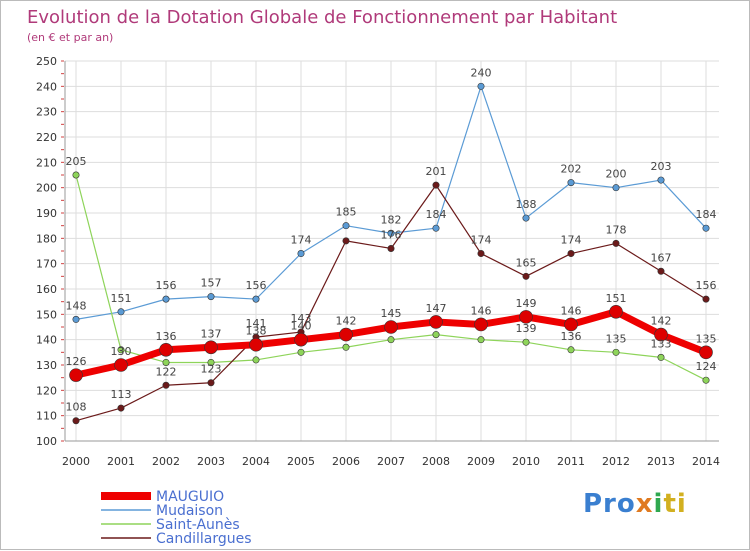  I want to click on proxiti-logo: Proxiti, so click(635, 504).